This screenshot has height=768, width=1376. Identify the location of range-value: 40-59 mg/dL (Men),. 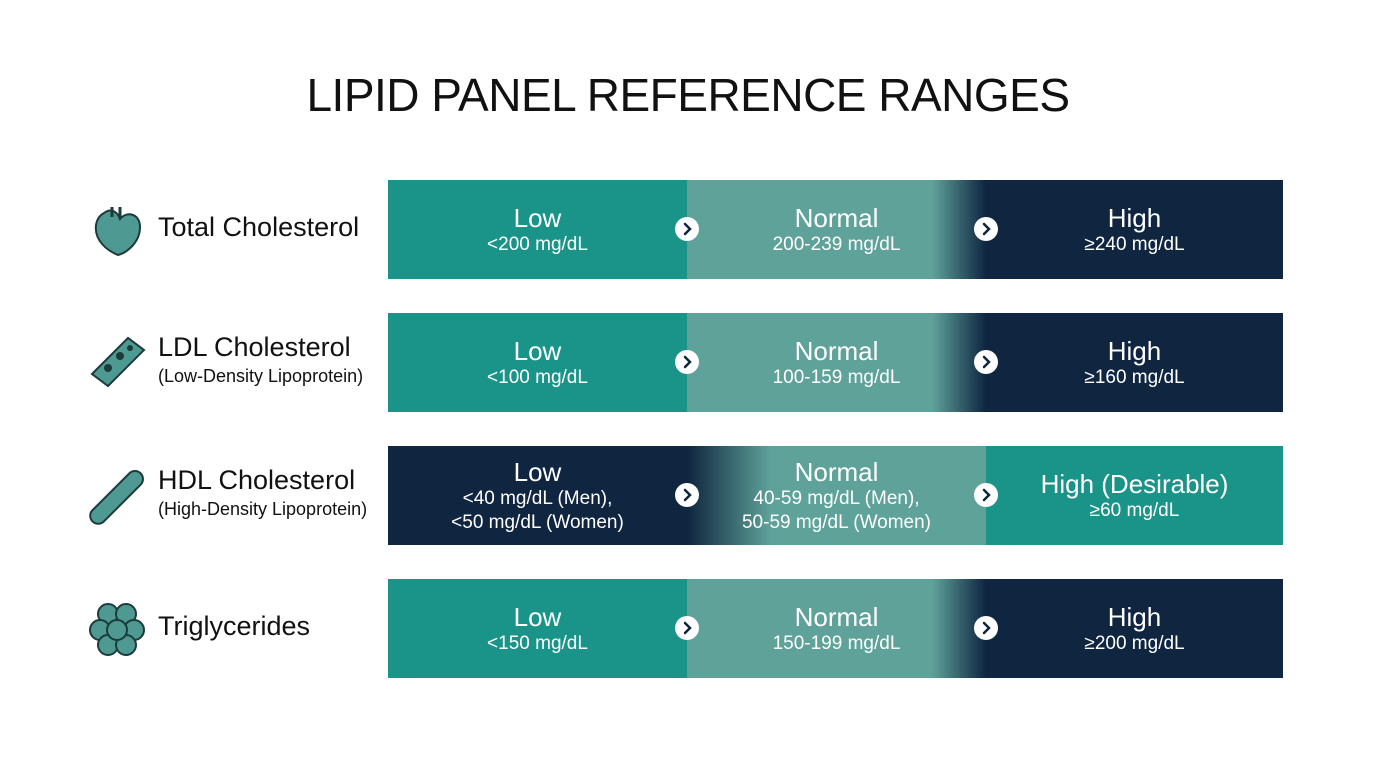
(836, 498).